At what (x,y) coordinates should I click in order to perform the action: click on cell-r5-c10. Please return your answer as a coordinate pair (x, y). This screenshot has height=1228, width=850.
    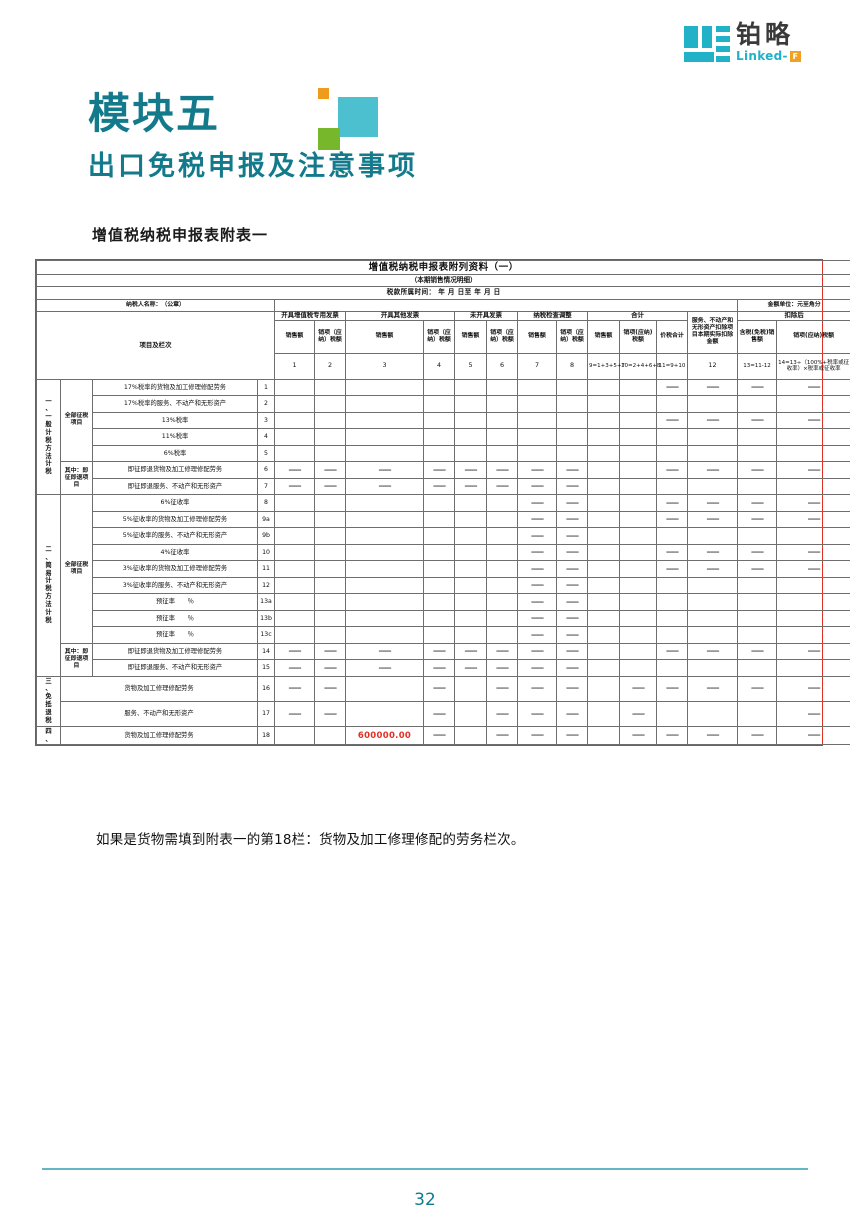
    Looking at the image, I should click on (638, 453).